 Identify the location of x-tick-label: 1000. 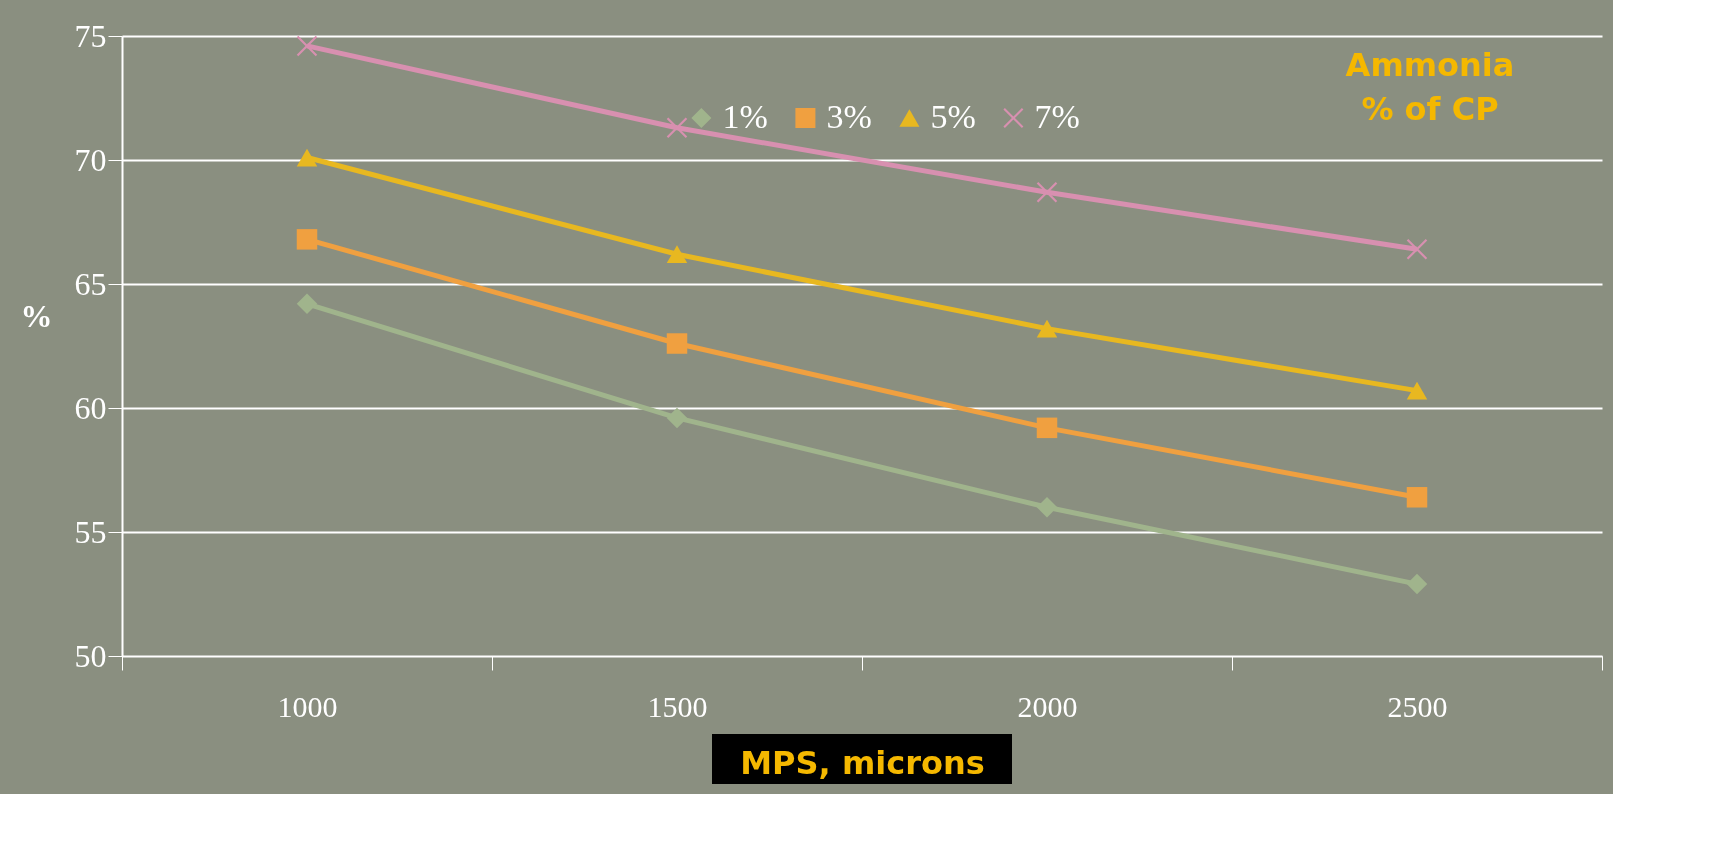
(307, 706).